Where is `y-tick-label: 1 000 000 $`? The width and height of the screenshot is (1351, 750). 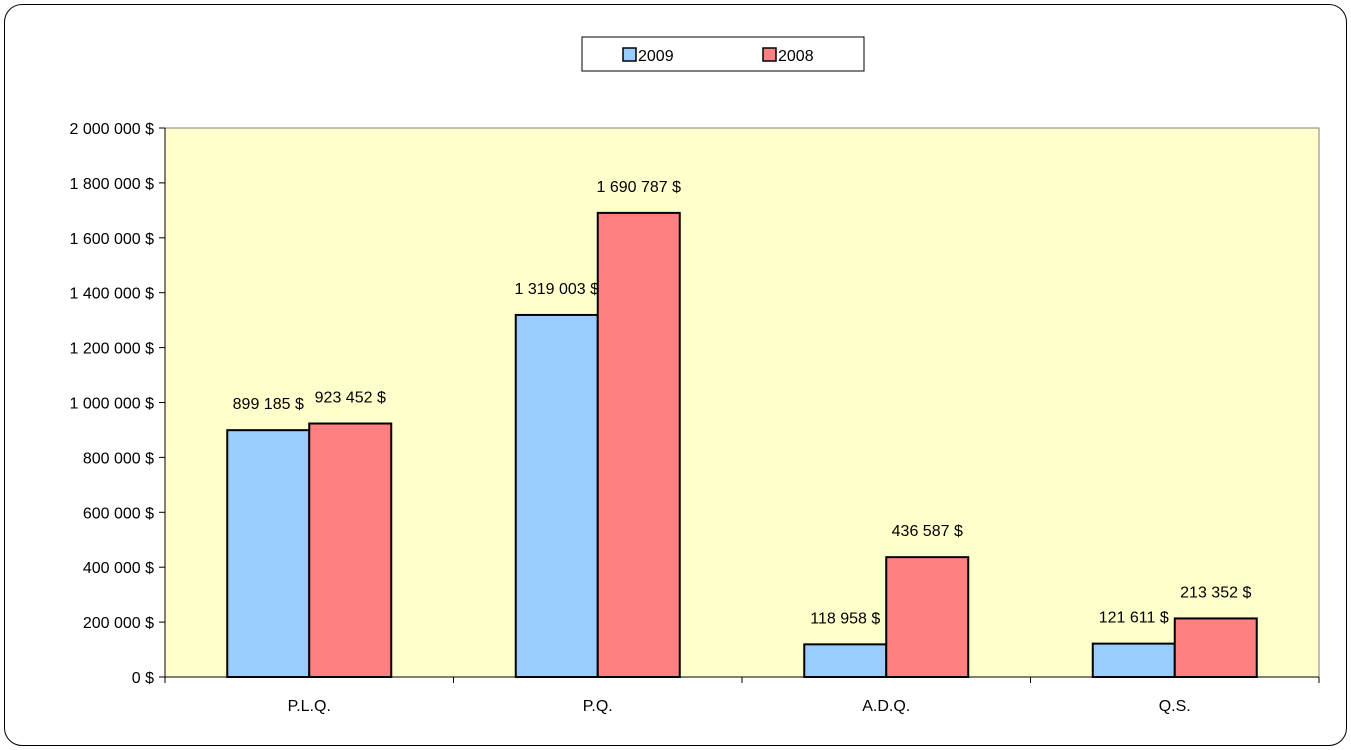
y-tick-label: 1 000 000 $ is located at coordinates (111, 404).